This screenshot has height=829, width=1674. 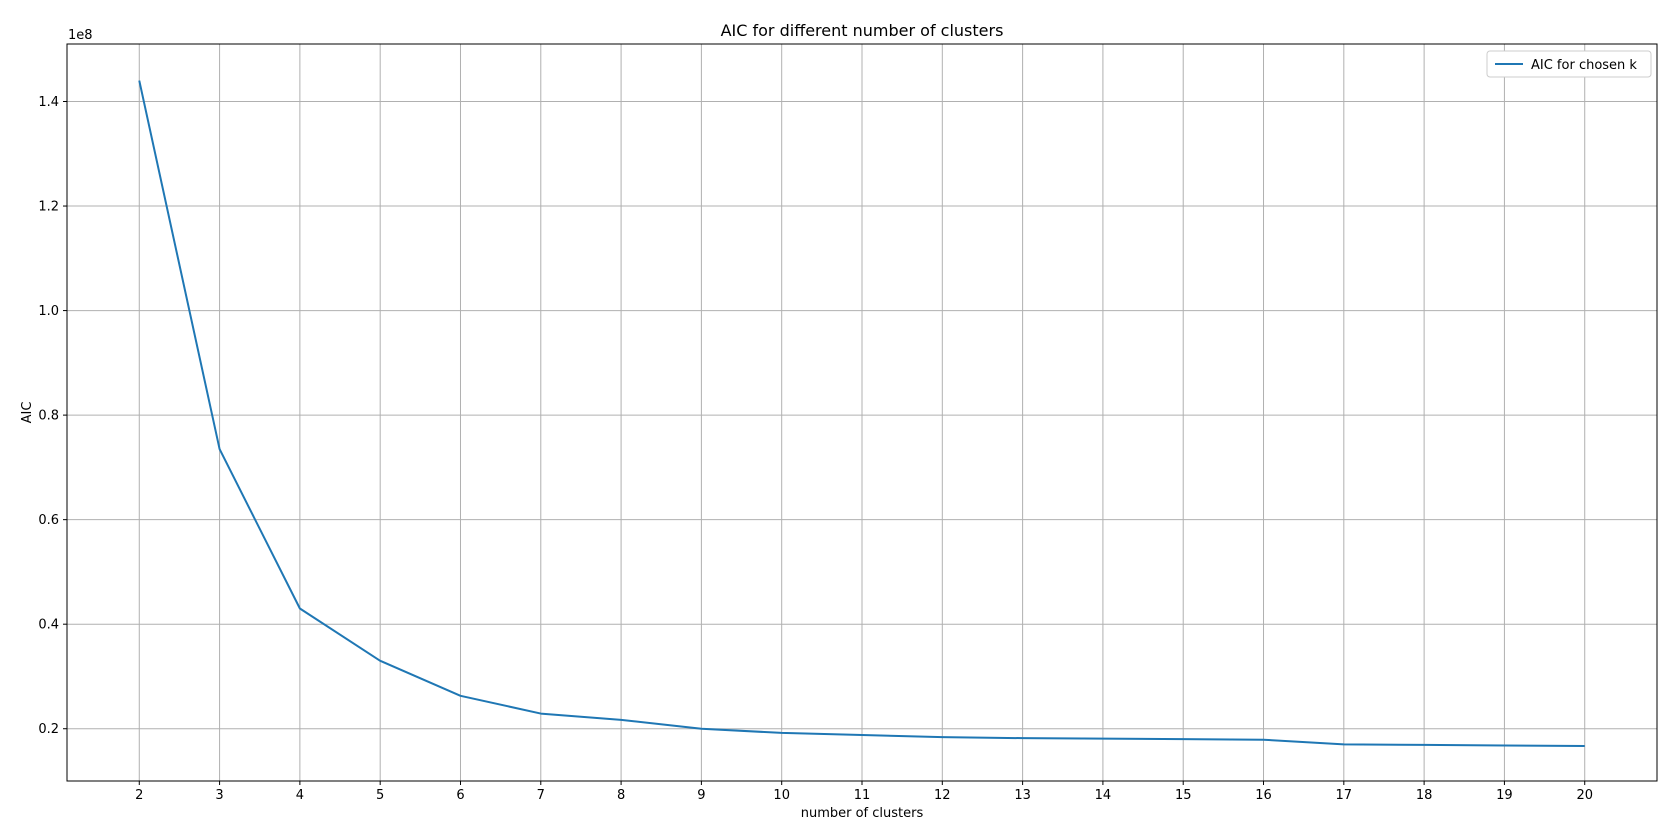 What do you see at coordinates (862, 795) in the screenshot?
I see `x-tick-label: 11` at bounding box center [862, 795].